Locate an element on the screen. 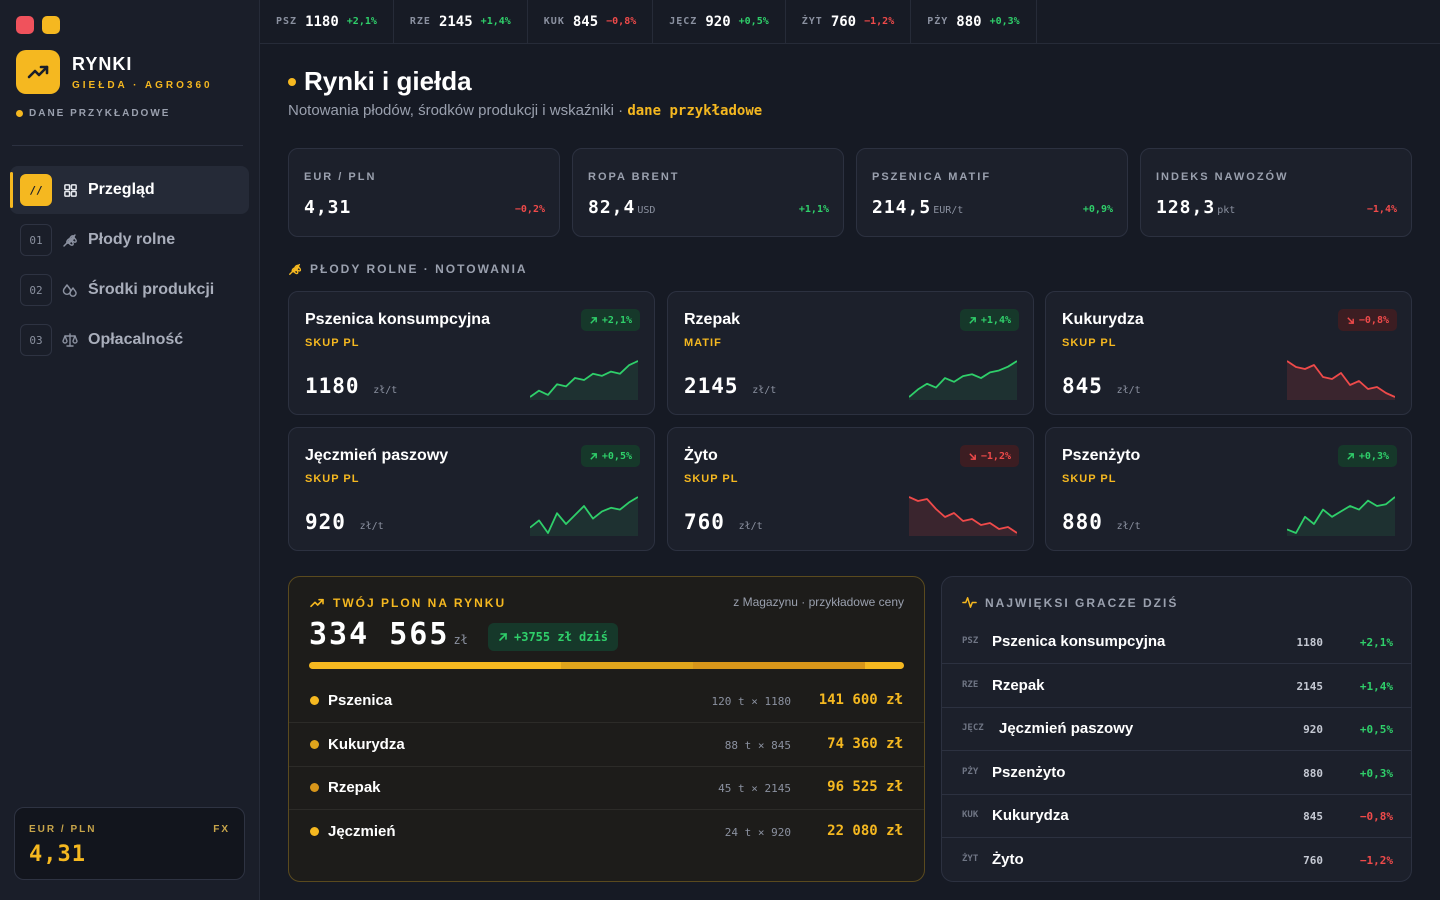 This screenshot has height=900, width=1440. kpi-label: EUR / PLN is located at coordinates (340, 177).